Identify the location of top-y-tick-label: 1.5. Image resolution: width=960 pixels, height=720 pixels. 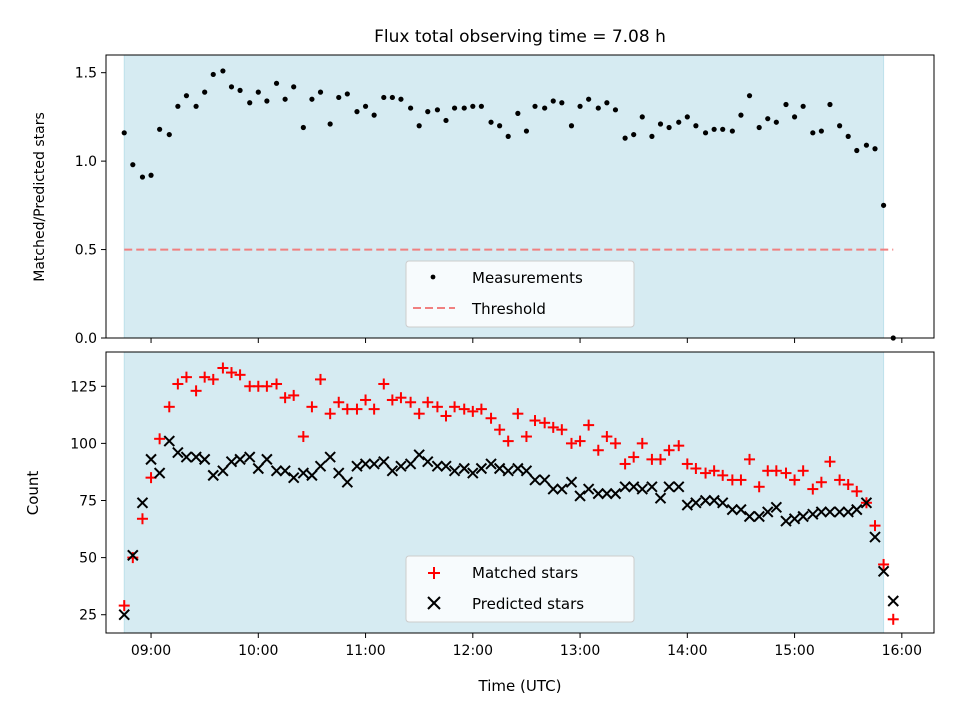
(86, 74).